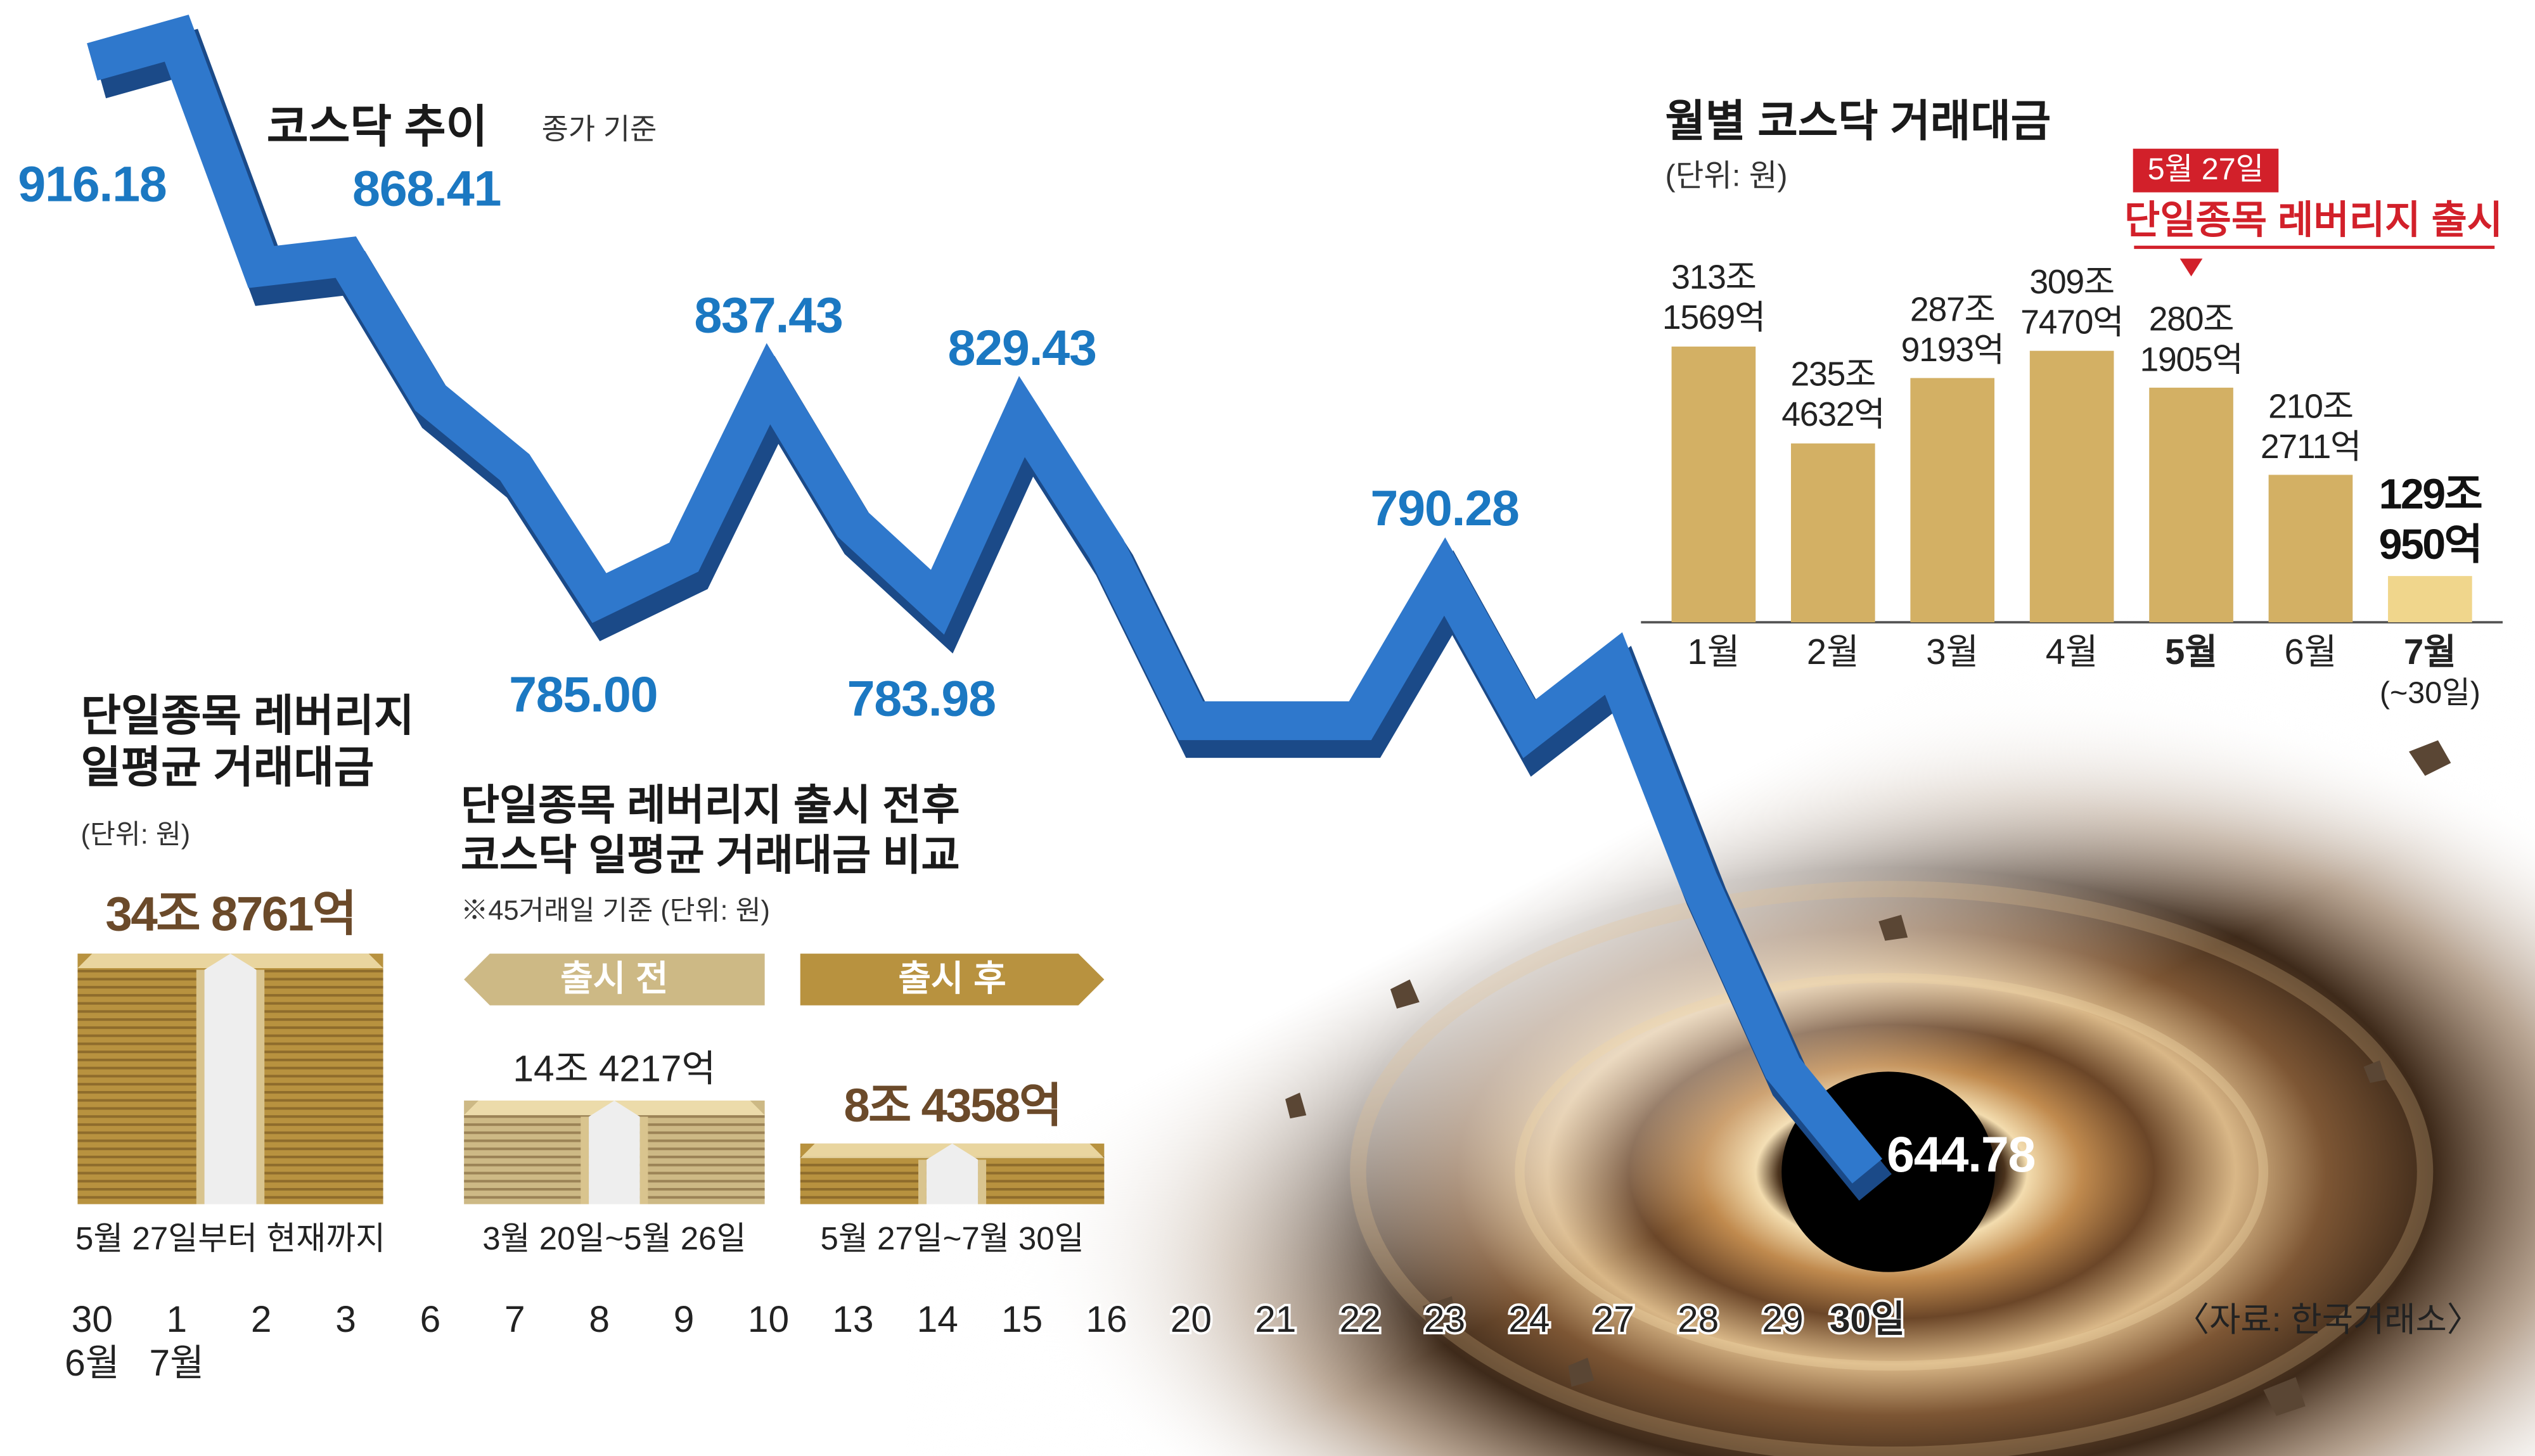 This screenshot has height=1456, width=2535. I want to click on x-tick-label: 3, so click(345, 1319).